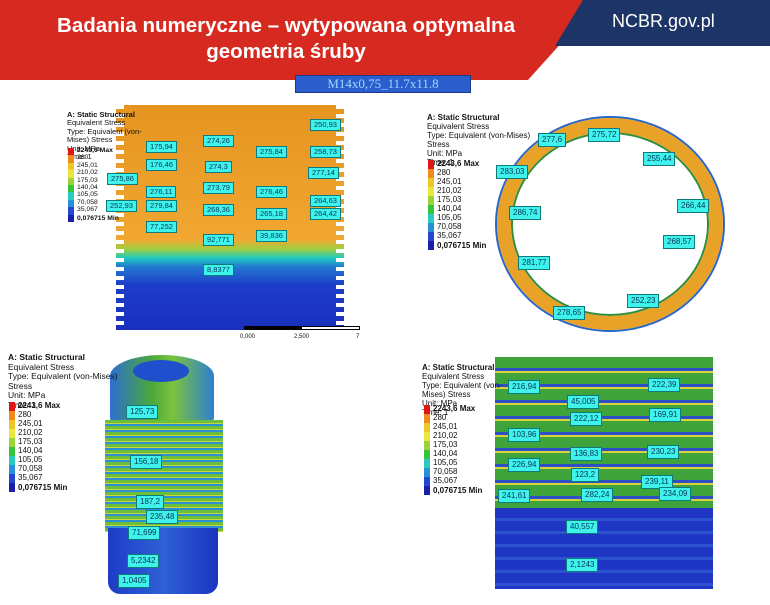 The image size is (770, 605). I want to click on callout: 286,74, so click(525, 213).